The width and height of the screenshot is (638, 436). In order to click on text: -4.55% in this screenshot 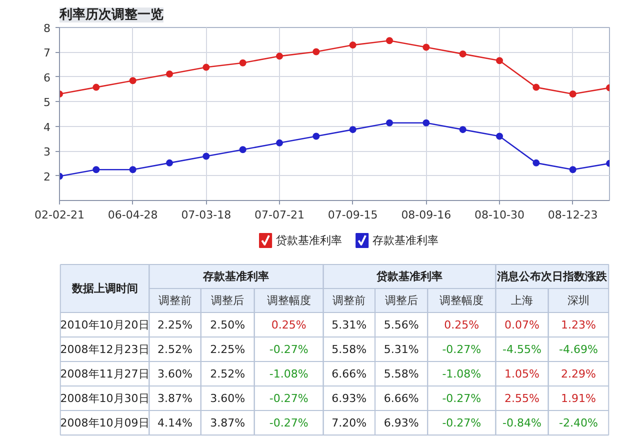, I will do `click(522, 349)`.